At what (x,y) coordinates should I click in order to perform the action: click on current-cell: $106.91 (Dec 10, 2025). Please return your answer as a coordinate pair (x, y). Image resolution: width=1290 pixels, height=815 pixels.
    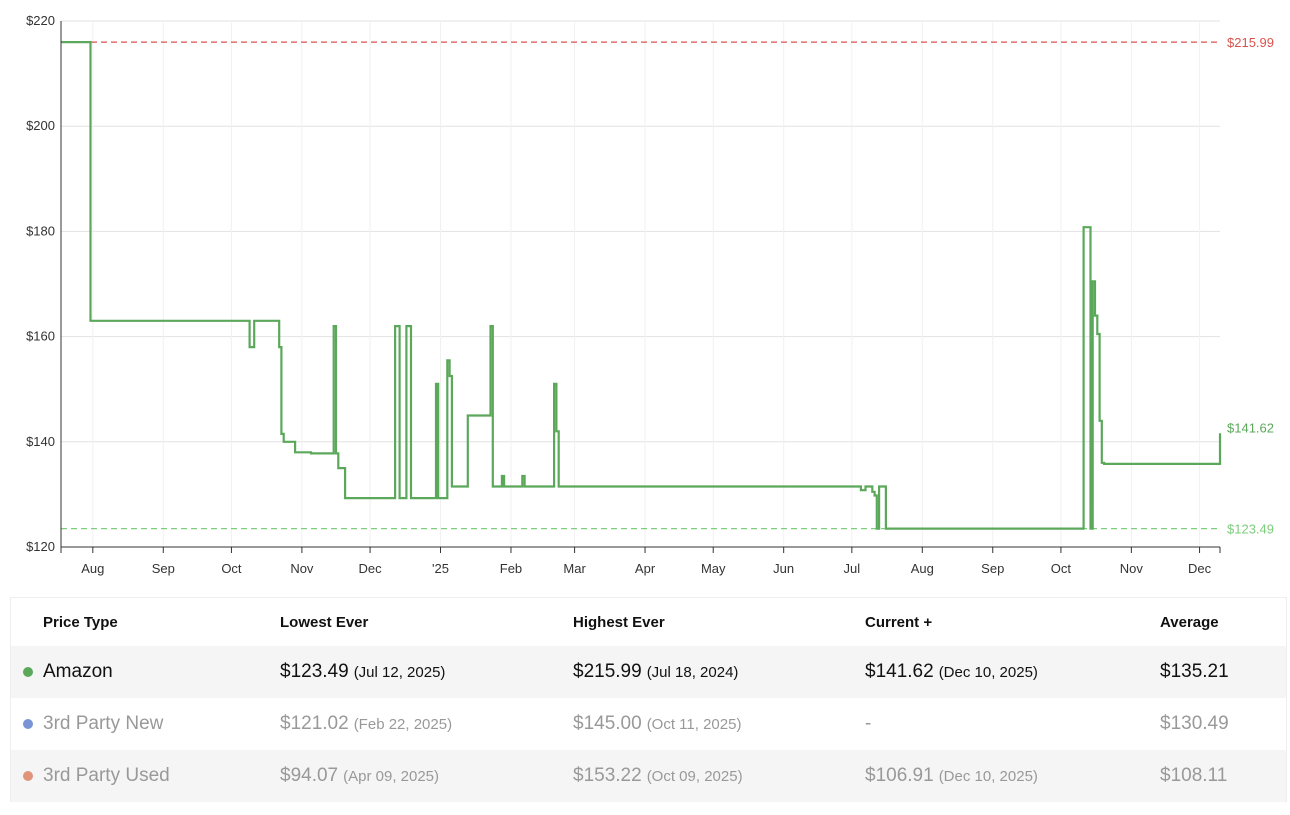
    Looking at the image, I should click on (951, 776).